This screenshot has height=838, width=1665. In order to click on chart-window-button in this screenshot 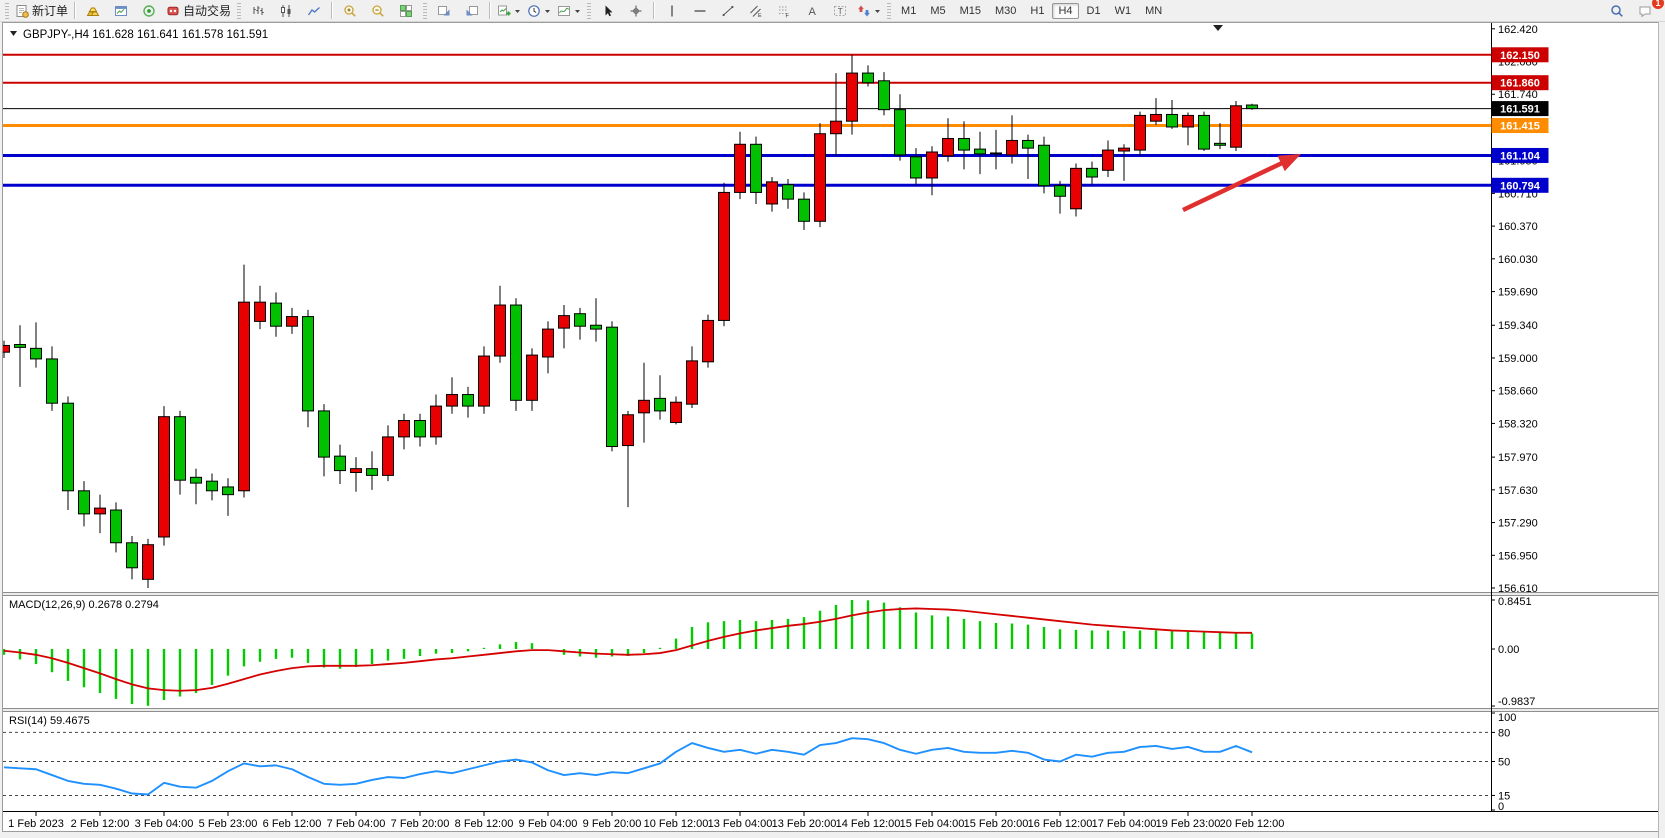, I will do `click(121, 11)`.